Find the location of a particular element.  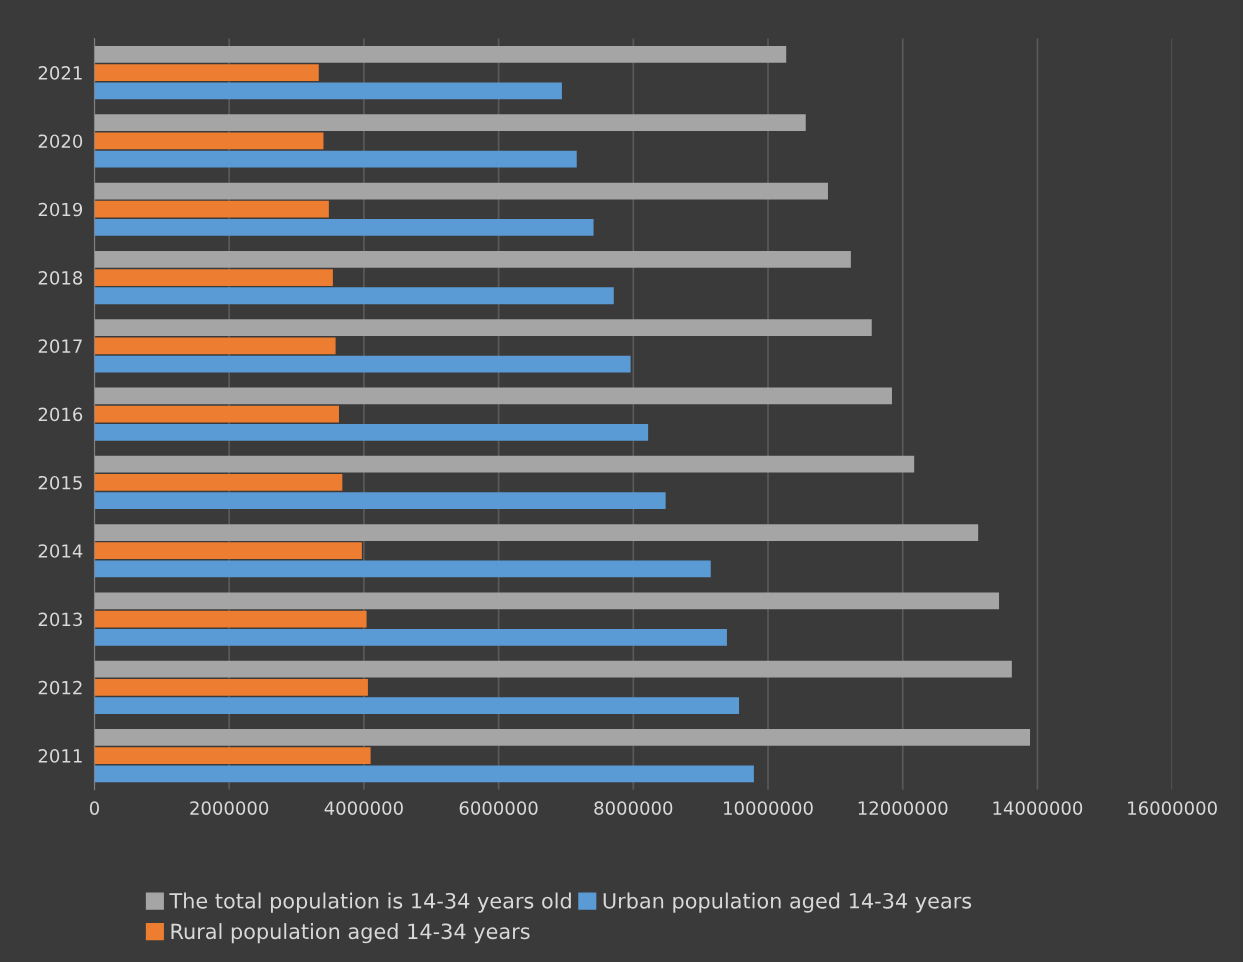

y-tick-label: 2016 is located at coordinates (60, 414).